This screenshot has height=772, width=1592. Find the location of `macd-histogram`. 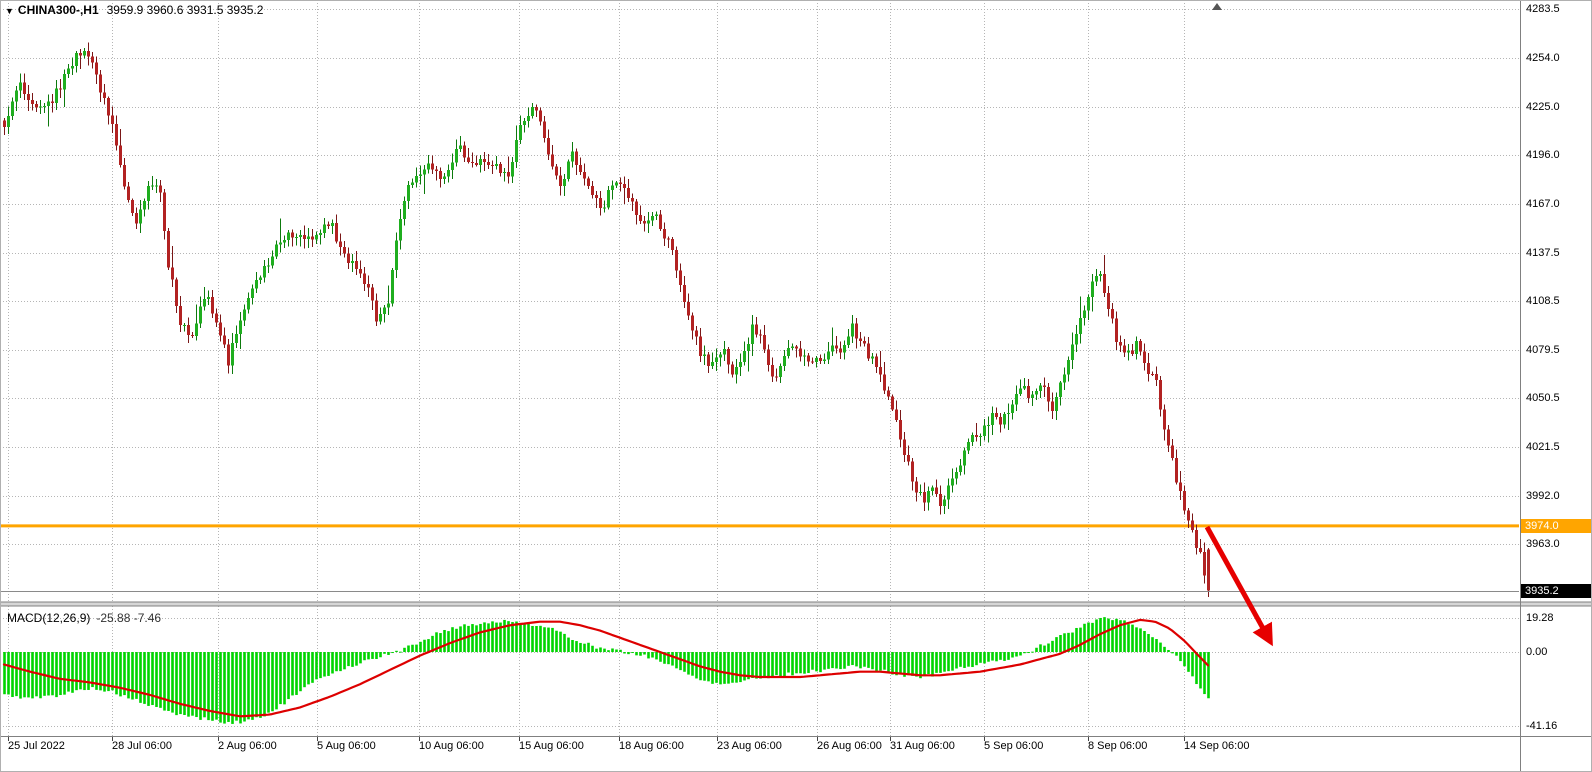

macd-histogram is located at coordinates (606, 670).